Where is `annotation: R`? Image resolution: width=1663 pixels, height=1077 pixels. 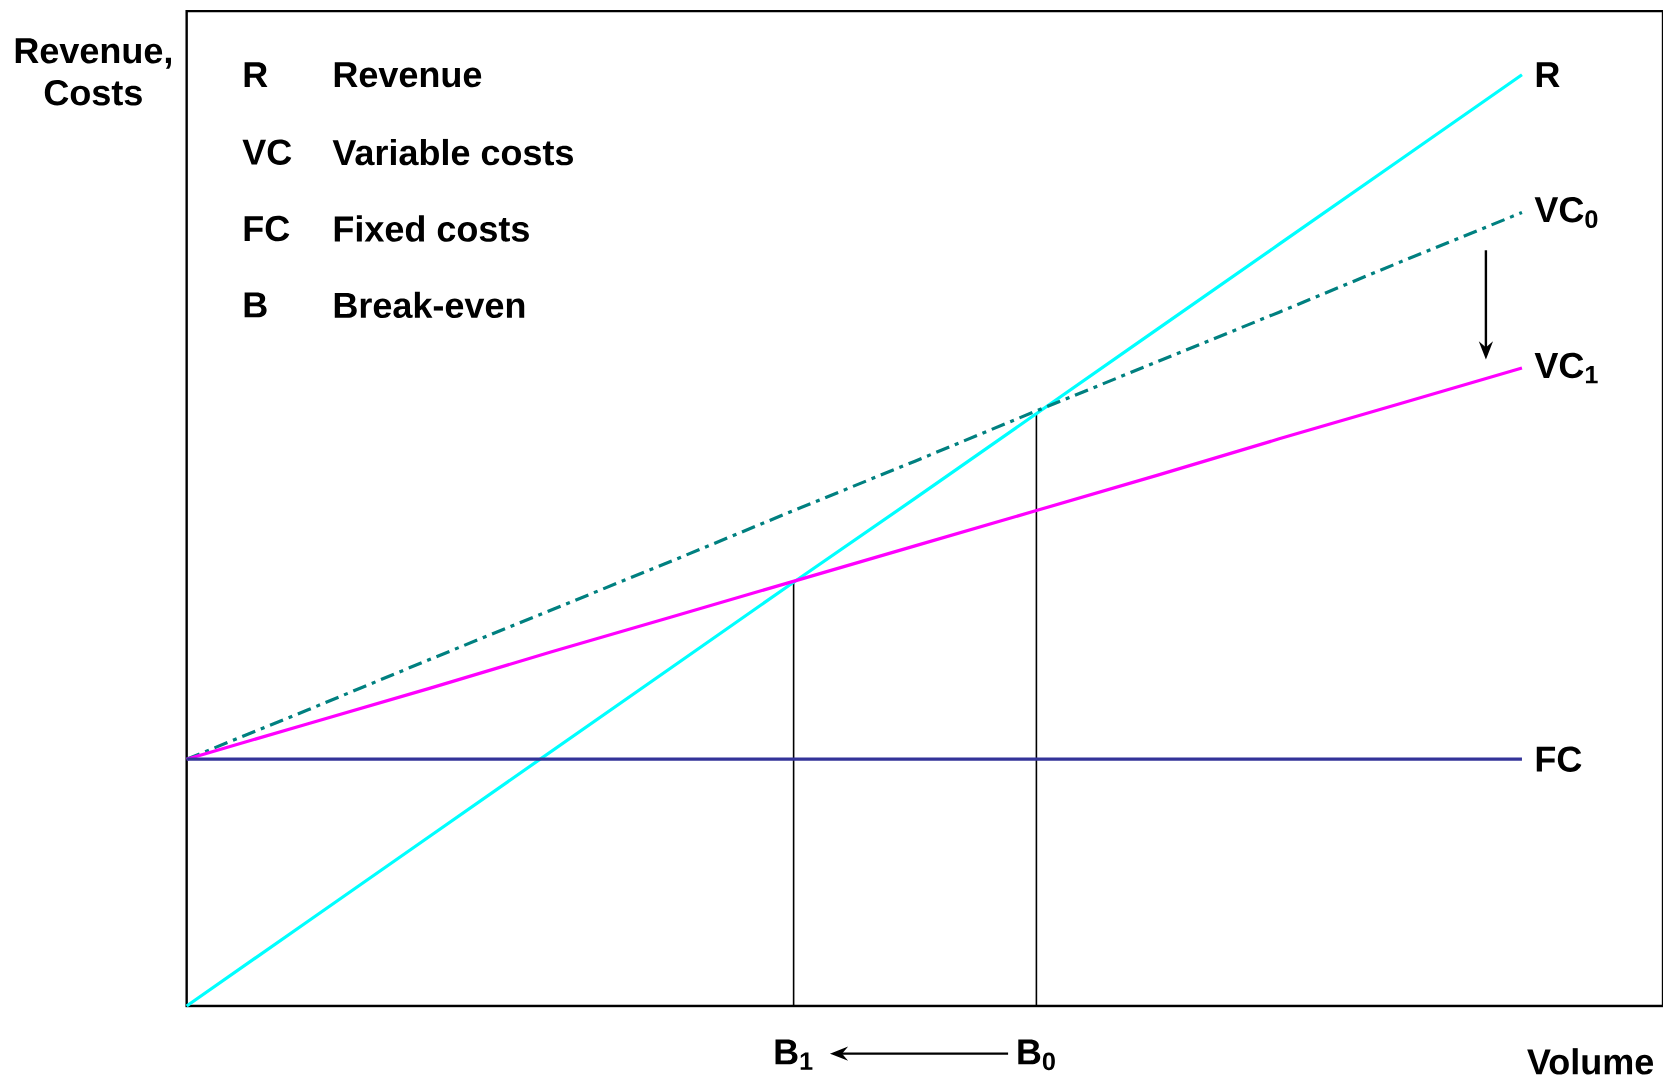 annotation: R is located at coordinates (256, 75).